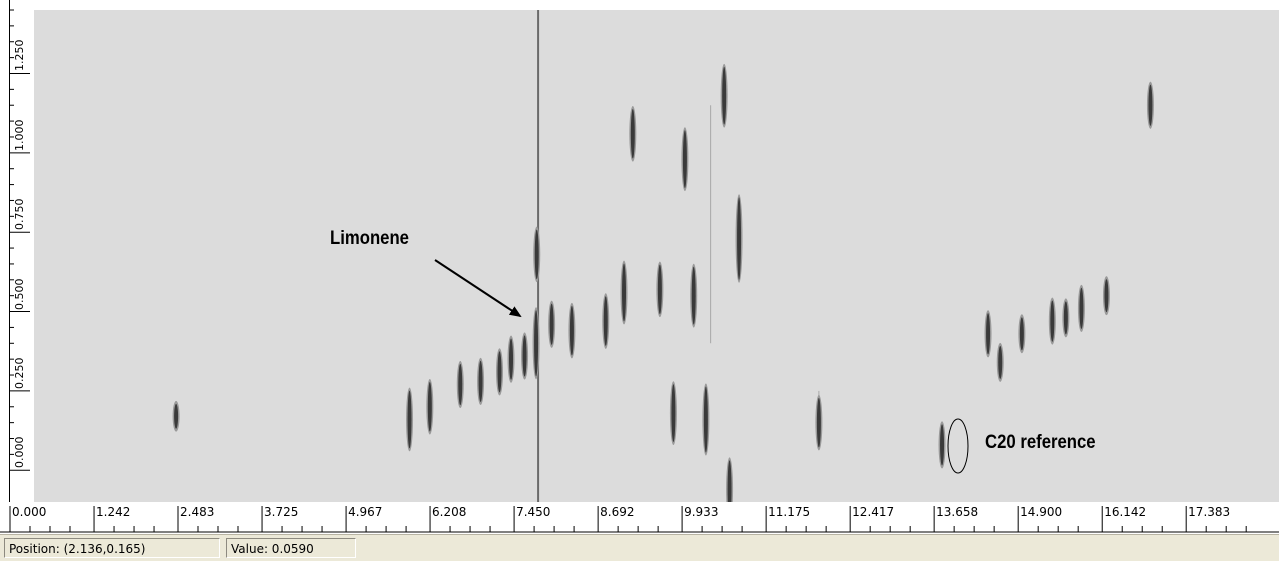 The width and height of the screenshot is (1279, 561). Describe the element at coordinates (1125, 512) in the screenshot. I see `x-tick-label: 16.142` at that location.